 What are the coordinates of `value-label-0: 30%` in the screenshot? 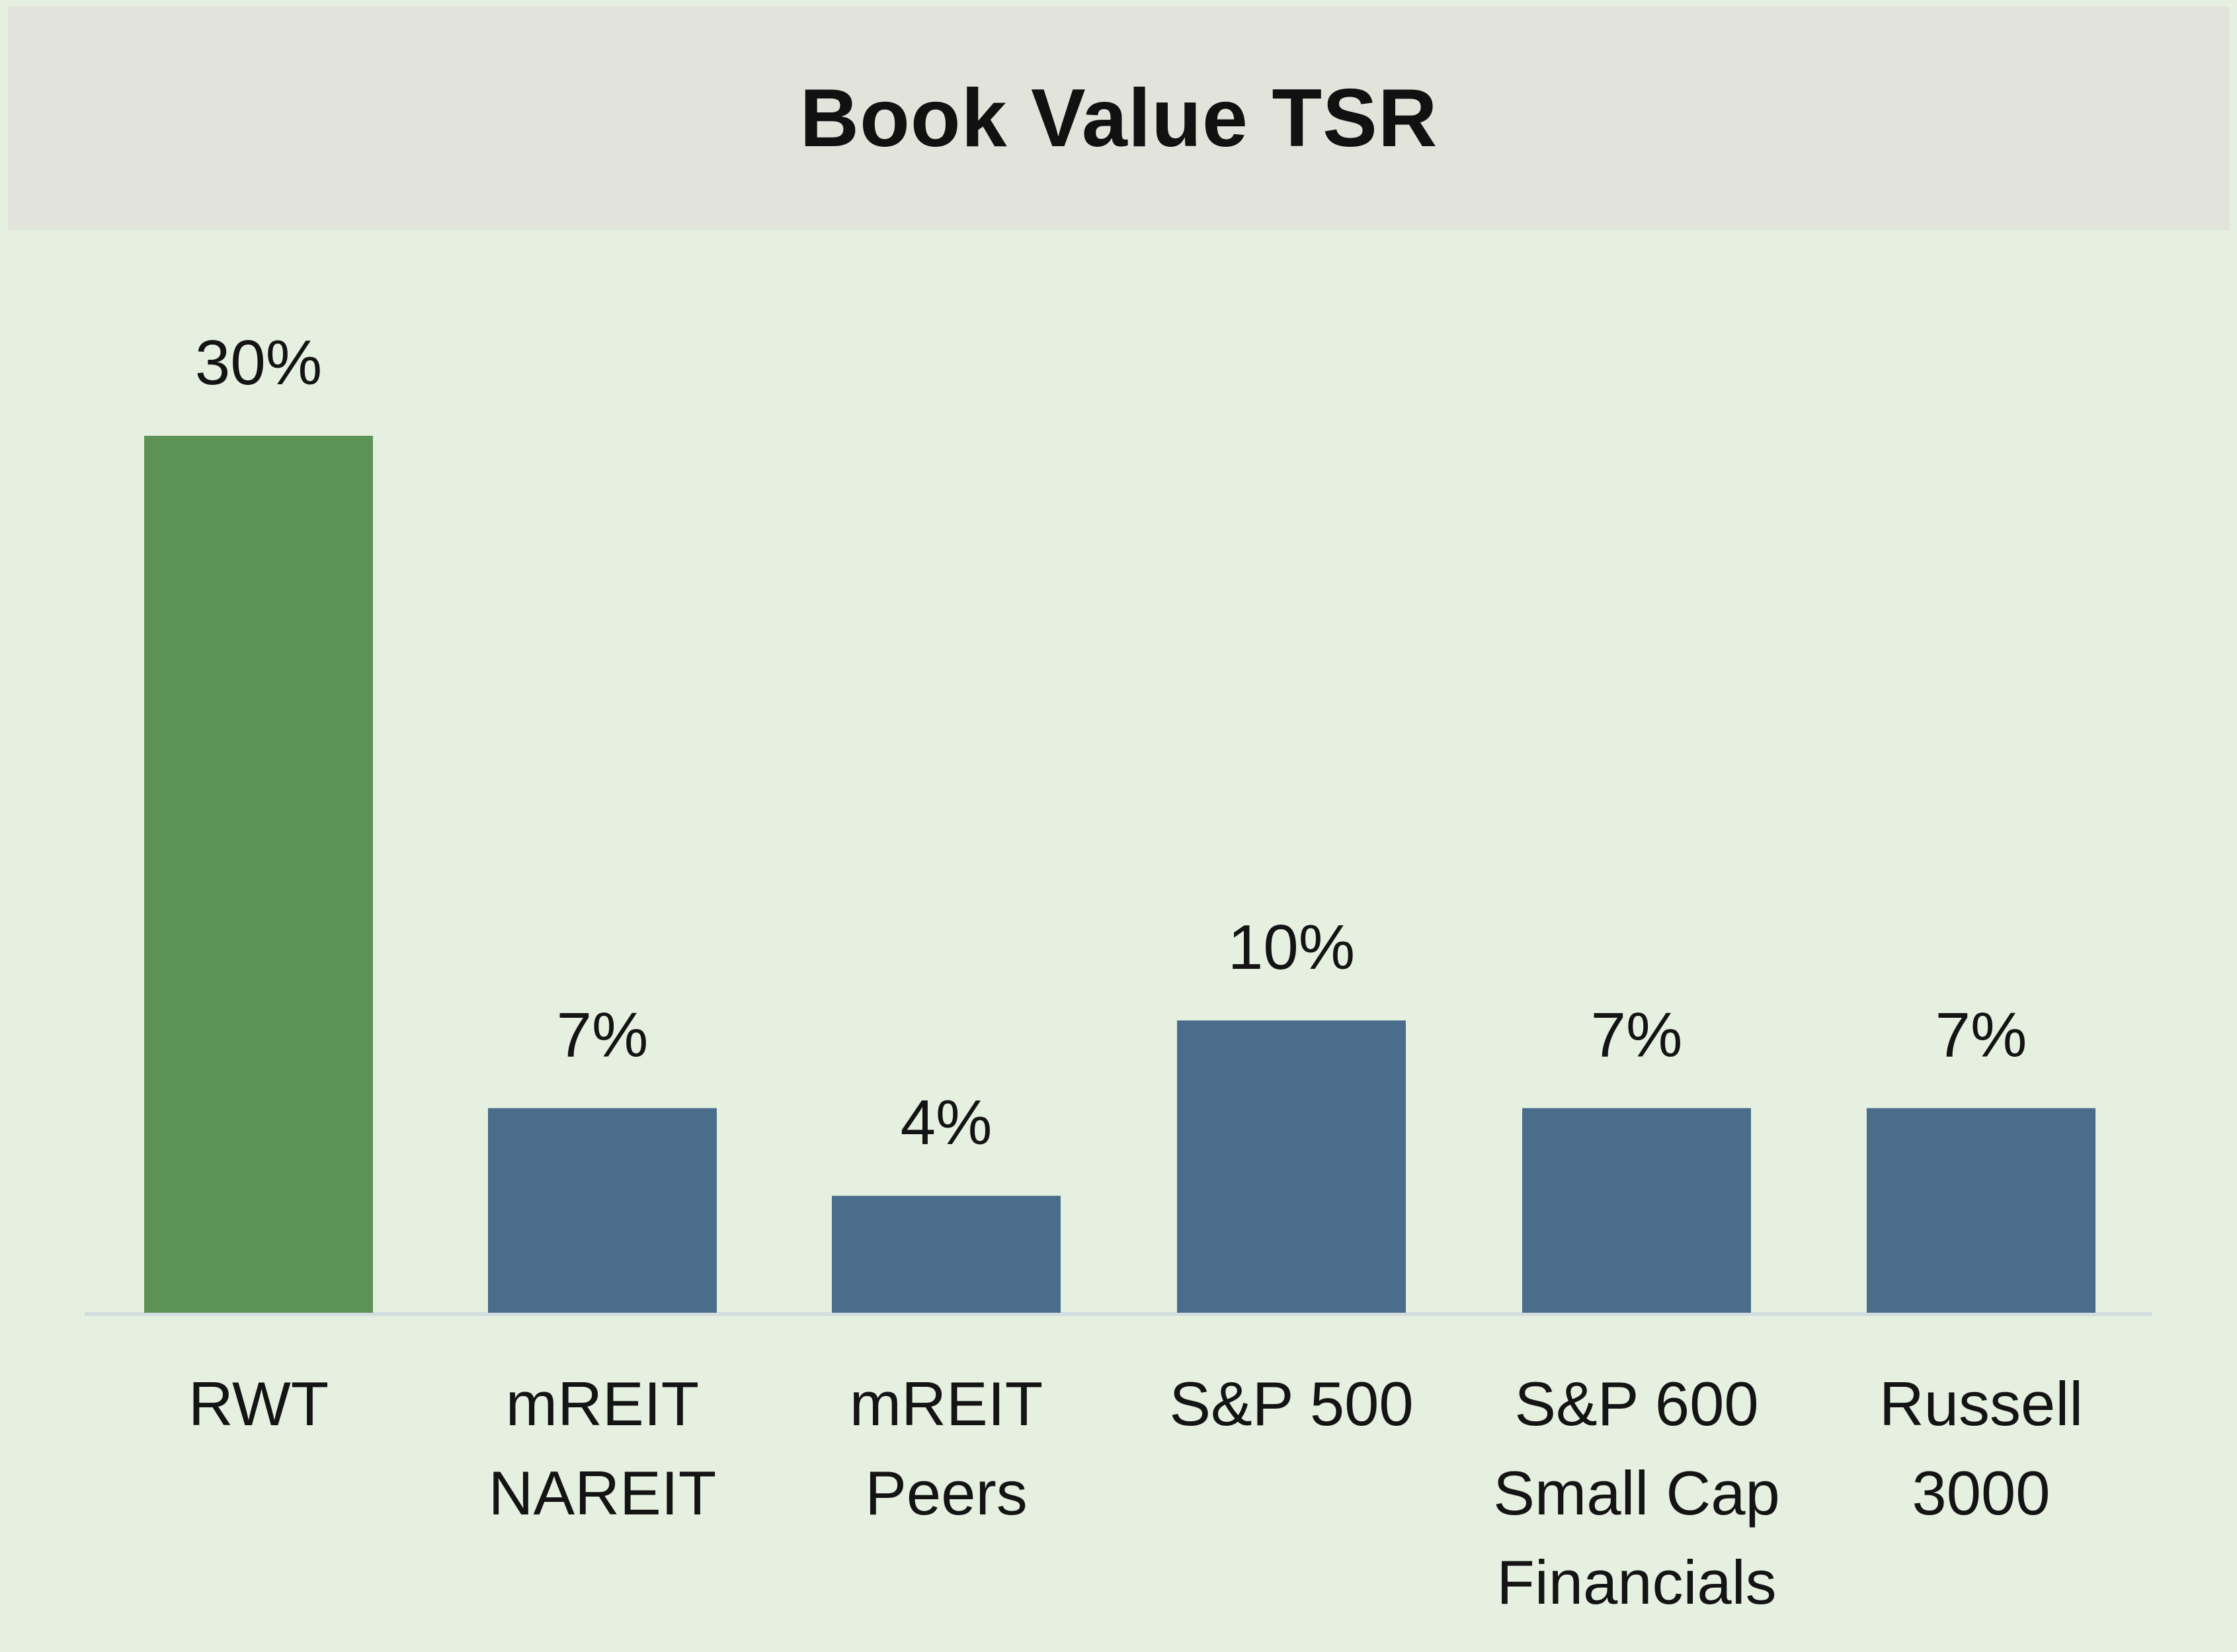 It's located at (258, 362).